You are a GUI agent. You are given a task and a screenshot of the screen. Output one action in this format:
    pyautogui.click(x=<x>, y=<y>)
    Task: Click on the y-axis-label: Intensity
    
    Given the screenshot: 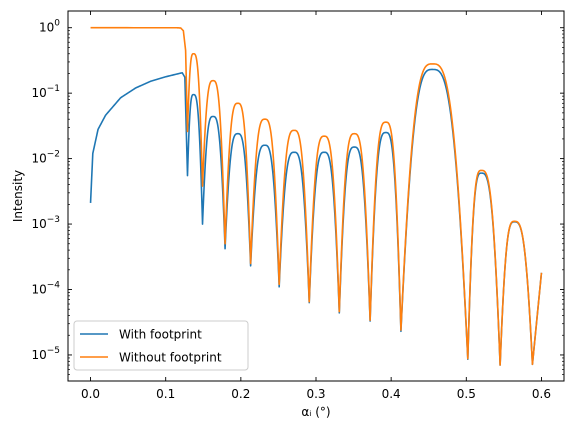 What is the action you would take?
    pyautogui.click(x=18, y=196)
    